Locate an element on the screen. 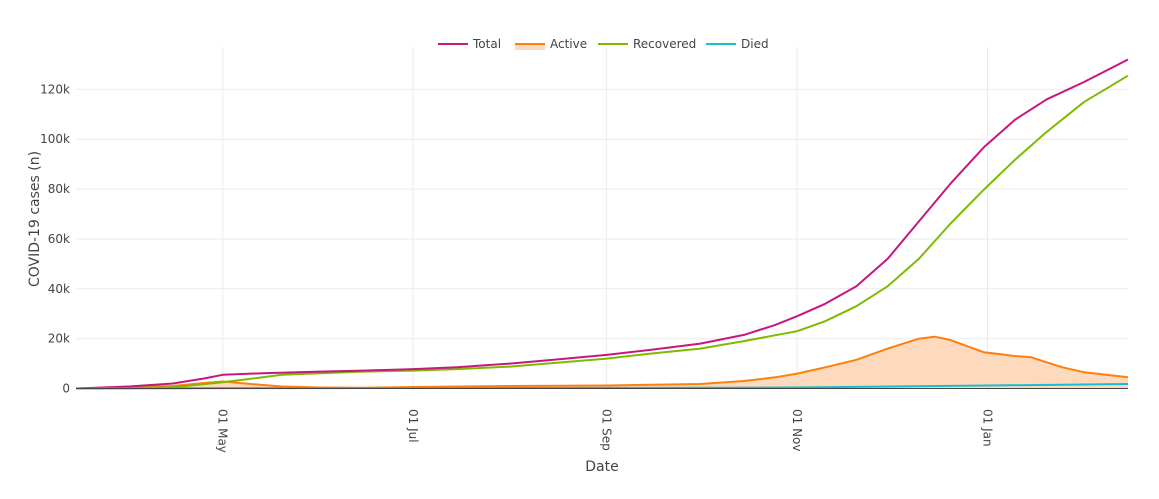  x-axis-title: Date is located at coordinates (601, 467).